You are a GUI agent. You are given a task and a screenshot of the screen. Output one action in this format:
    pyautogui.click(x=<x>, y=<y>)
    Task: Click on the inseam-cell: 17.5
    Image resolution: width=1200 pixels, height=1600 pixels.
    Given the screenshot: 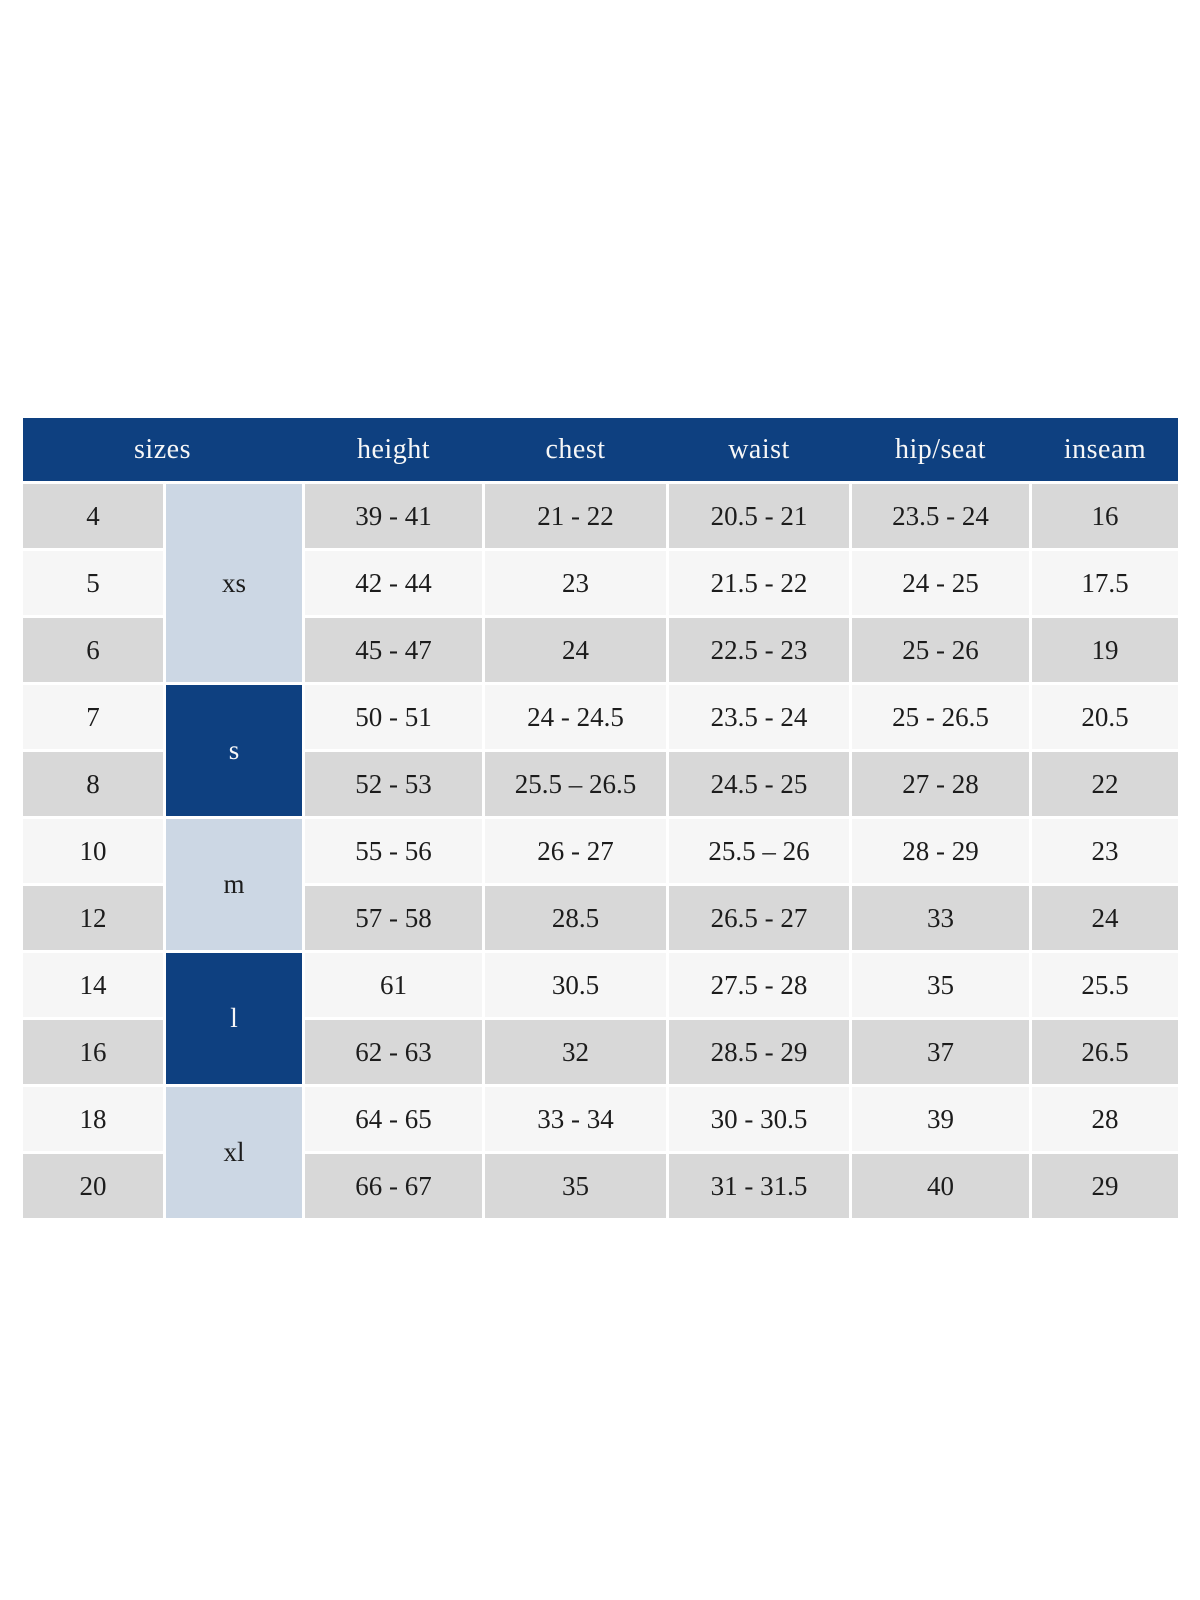 What is the action you would take?
    pyautogui.click(x=1105, y=583)
    